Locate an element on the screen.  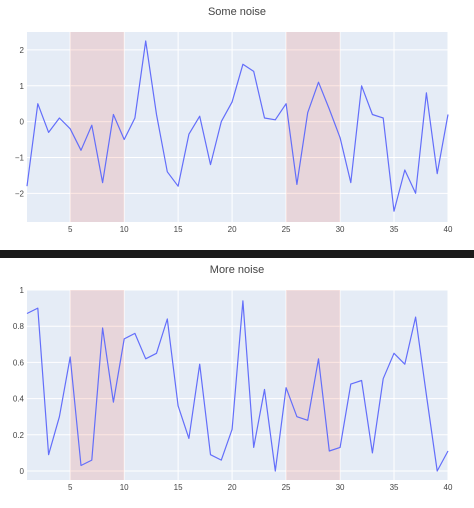
y-tick-label: 2 is located at coordinates (22, 50).